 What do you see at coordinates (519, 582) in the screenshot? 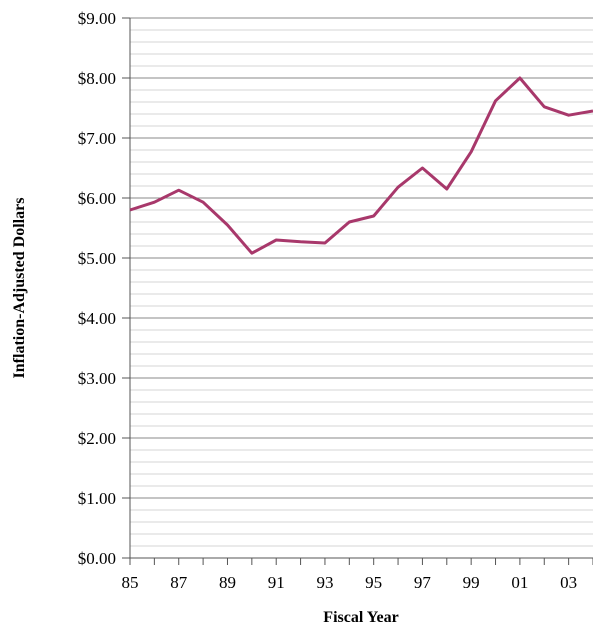
I see `x-tick-label: 01` at bounding box center [519, 582].